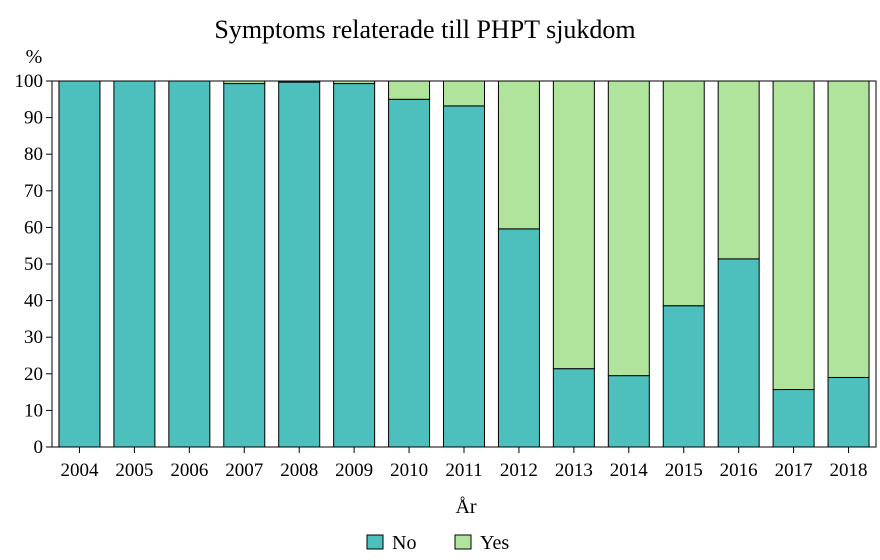 The image size is (880, 560). Describe the element at coordinates (33, 301) in the screenshot. I see `y-tick-label: 40` at that location.